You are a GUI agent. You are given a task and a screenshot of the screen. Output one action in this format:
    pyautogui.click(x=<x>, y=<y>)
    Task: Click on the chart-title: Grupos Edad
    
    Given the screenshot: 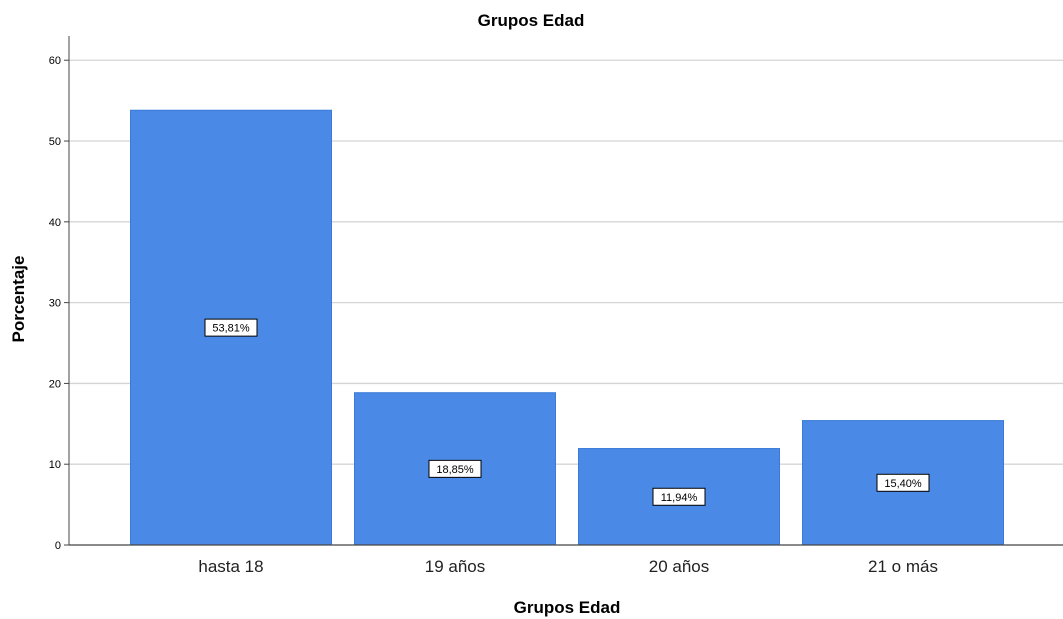 What is the action you would take?
    pyautogui.click(x=531, y=20)
    